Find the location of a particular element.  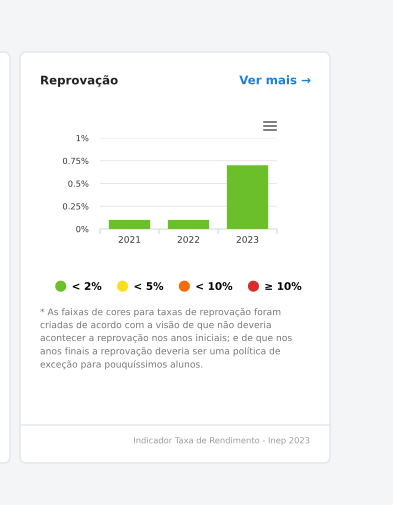

y-tick-label: 1% is located at coordinates (82, 138).